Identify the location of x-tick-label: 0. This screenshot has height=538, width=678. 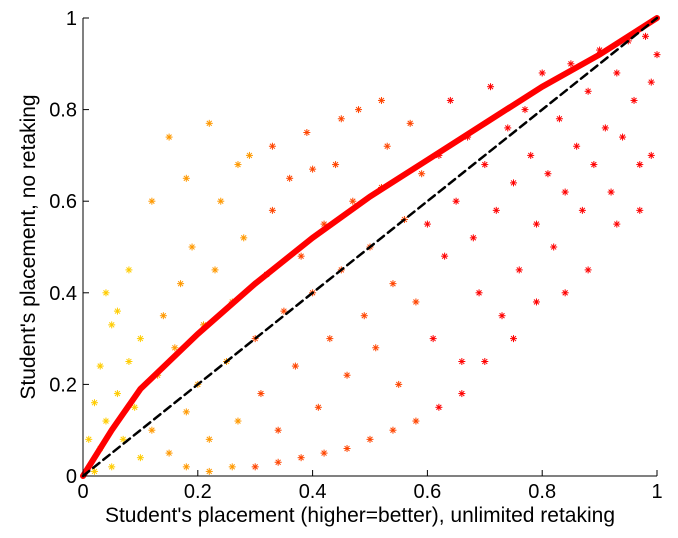
(82, 492).